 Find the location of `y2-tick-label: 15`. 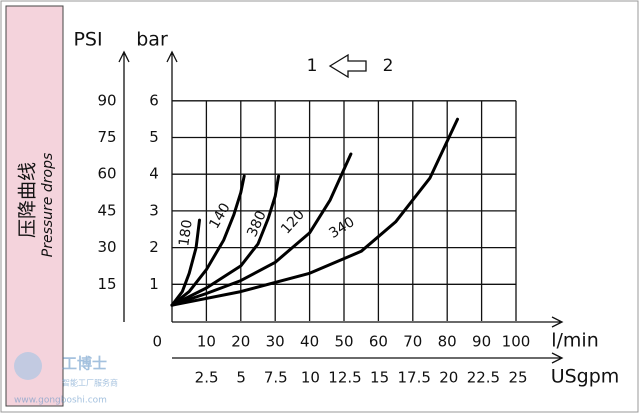

y2-tick-label: 15 is located at coordinates (106, 284).